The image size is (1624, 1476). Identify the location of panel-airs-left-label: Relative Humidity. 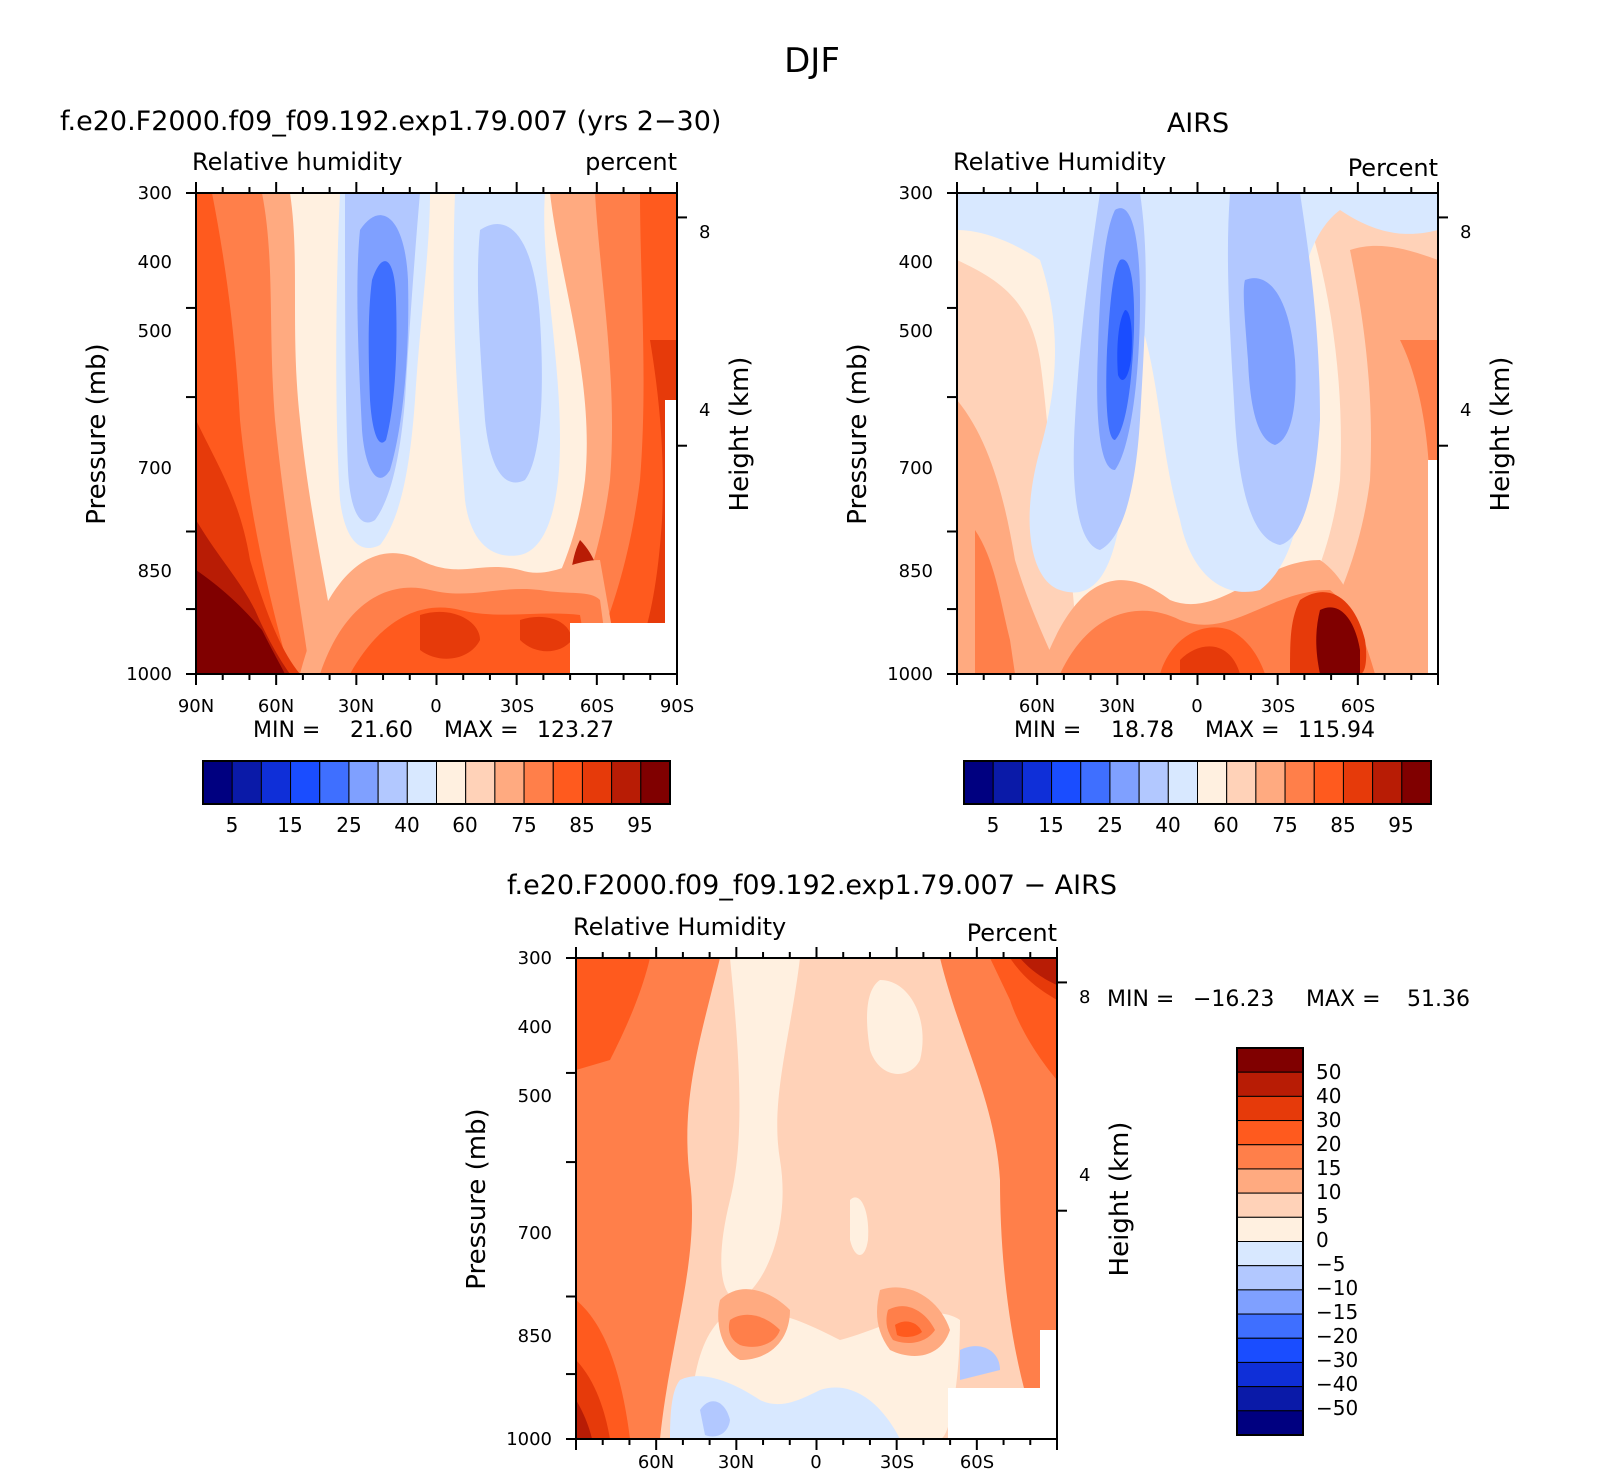
(1059, 162).